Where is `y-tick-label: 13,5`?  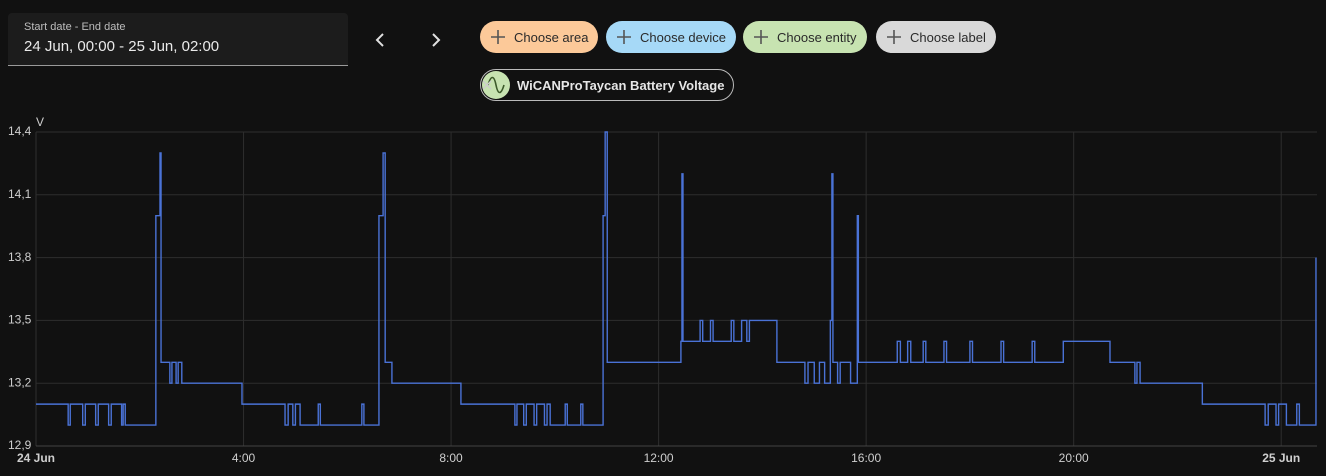 y-tick-label: 13,5 is located at coordinates (20, 320).